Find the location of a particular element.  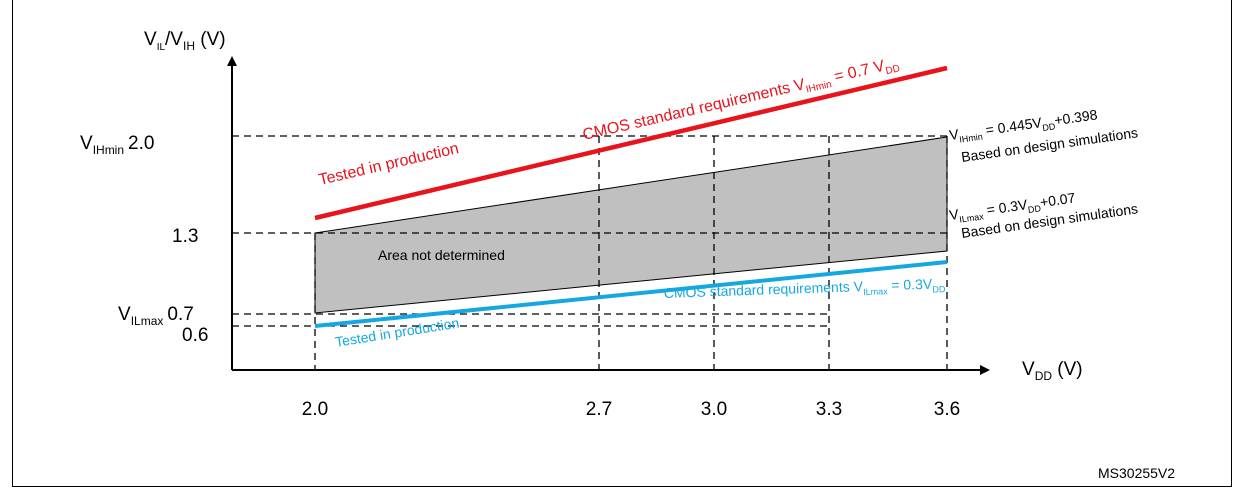

x-tick-3-6: 3.6 is located at coordinates (947, 409).